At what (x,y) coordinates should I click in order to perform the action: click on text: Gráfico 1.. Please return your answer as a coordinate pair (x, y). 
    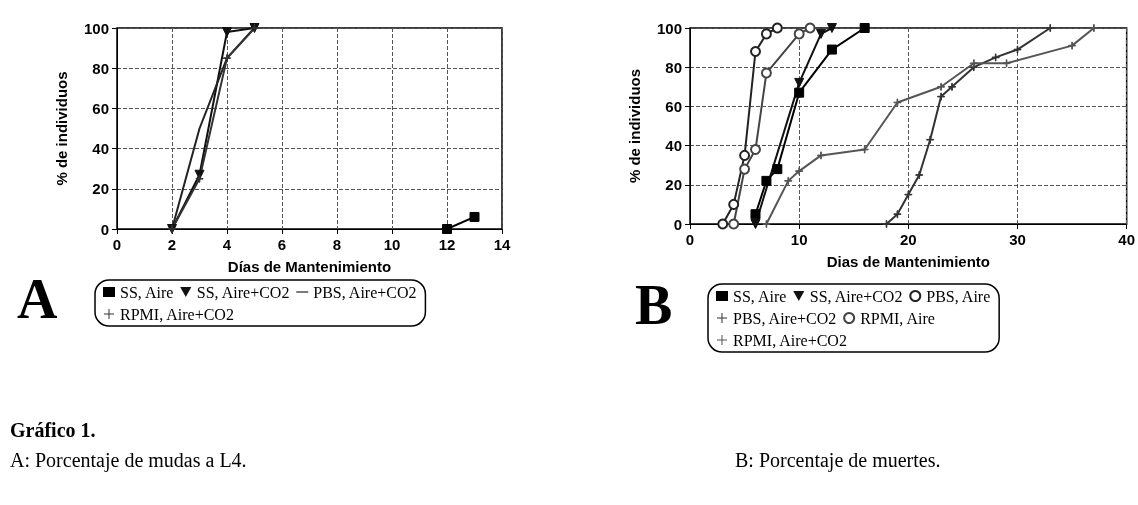
    Looking at the image, I should click on (53, 430).